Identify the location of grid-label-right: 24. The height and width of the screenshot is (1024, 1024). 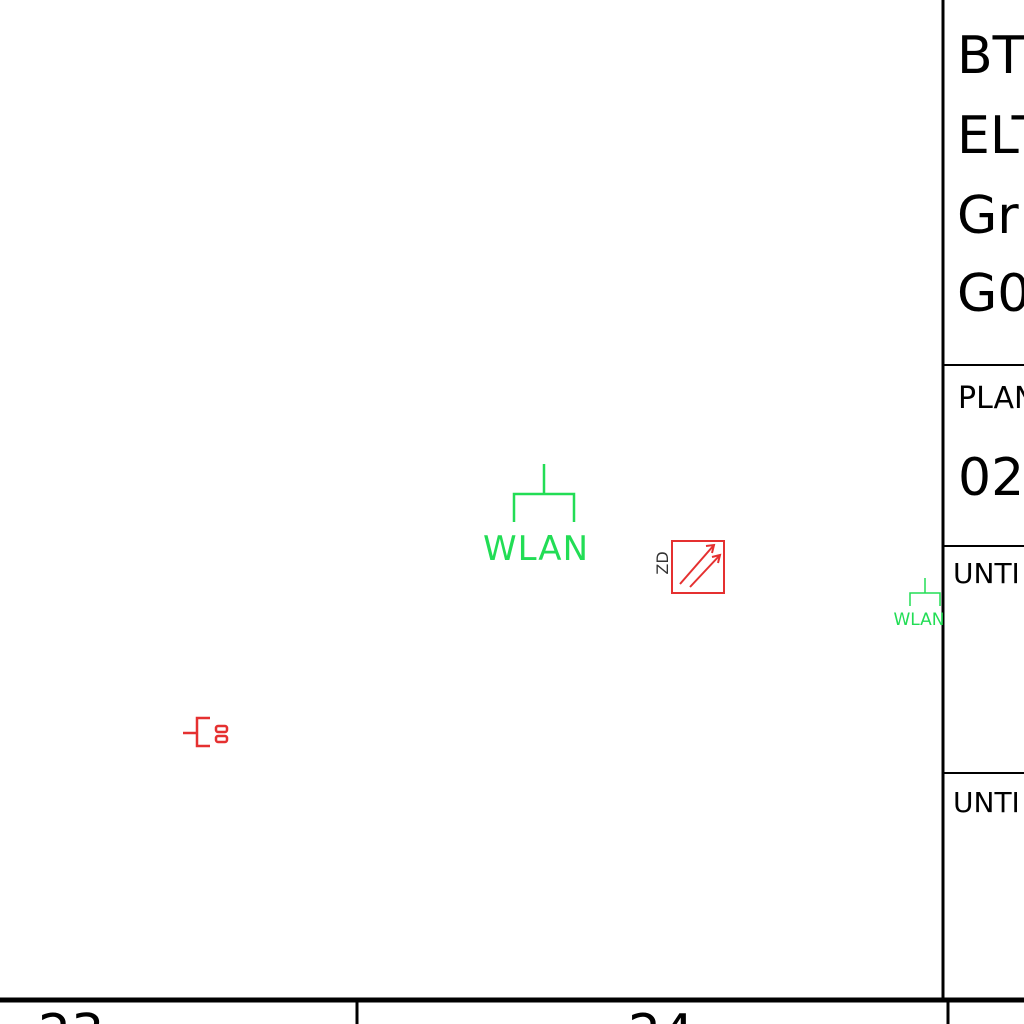
(661, 1016).